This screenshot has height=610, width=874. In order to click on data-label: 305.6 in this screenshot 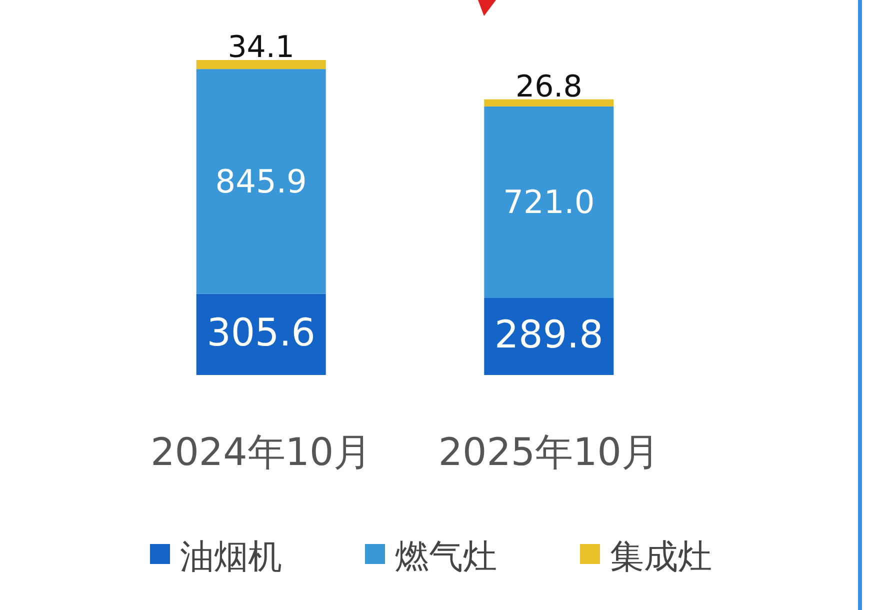, I will do `click(261, 332)`.